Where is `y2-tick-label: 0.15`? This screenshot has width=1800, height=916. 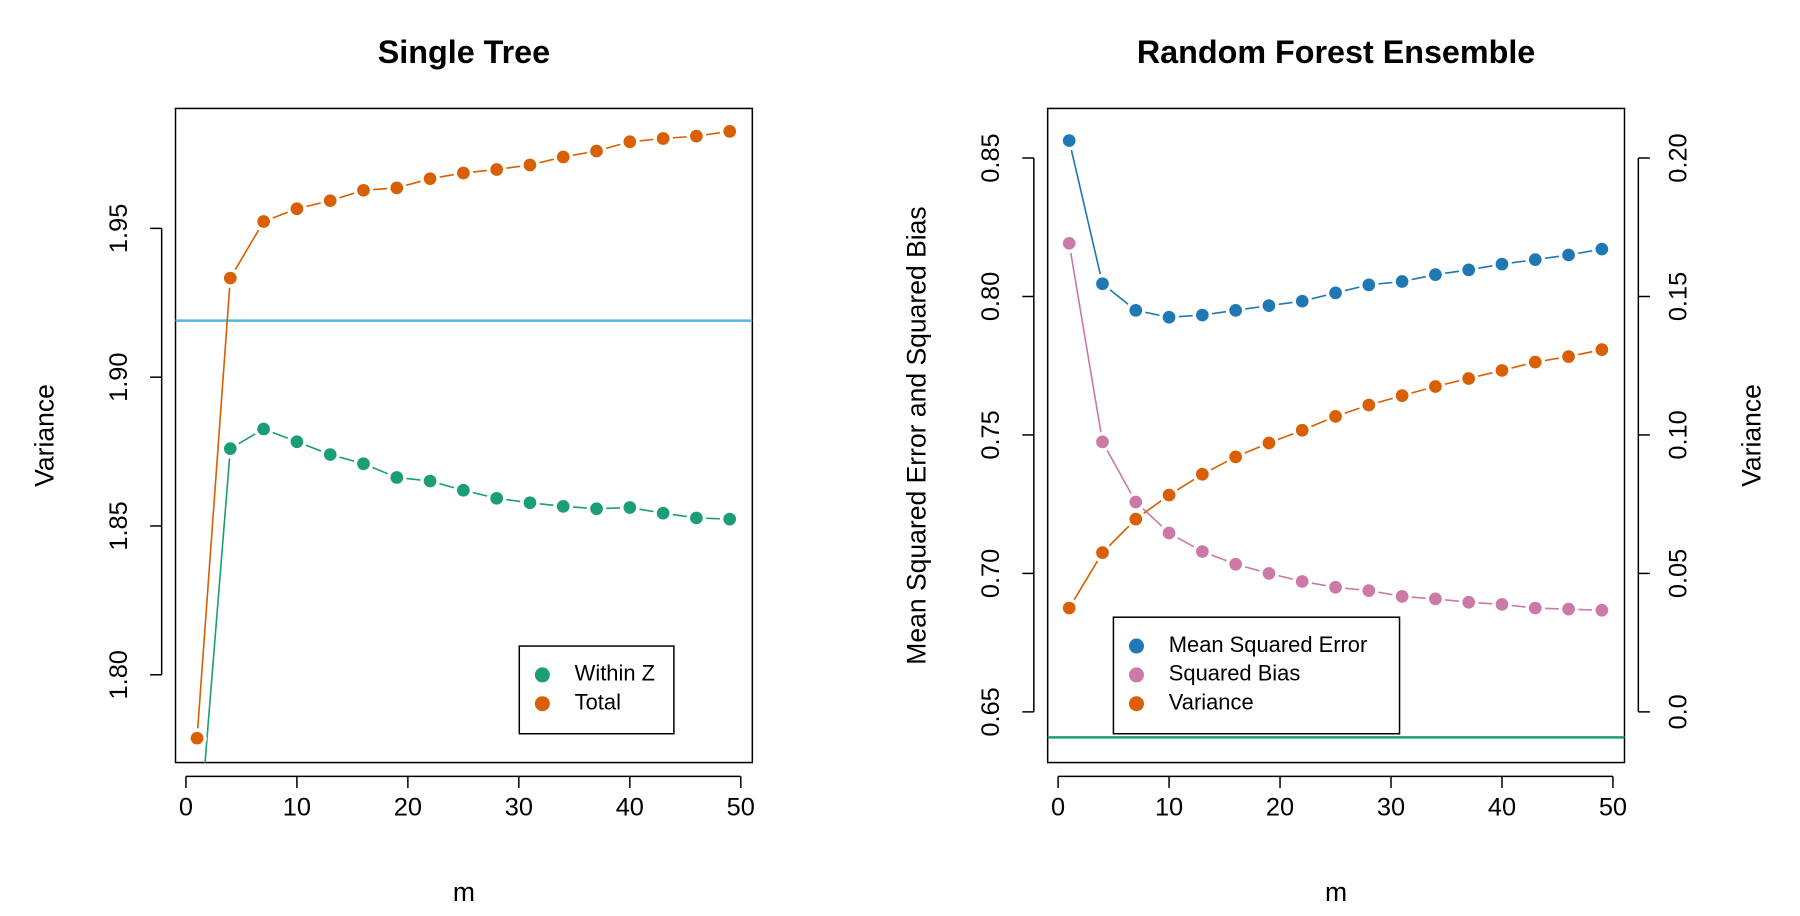 y2-tick-label: 0.15 is located at coordinates (1679, 296).